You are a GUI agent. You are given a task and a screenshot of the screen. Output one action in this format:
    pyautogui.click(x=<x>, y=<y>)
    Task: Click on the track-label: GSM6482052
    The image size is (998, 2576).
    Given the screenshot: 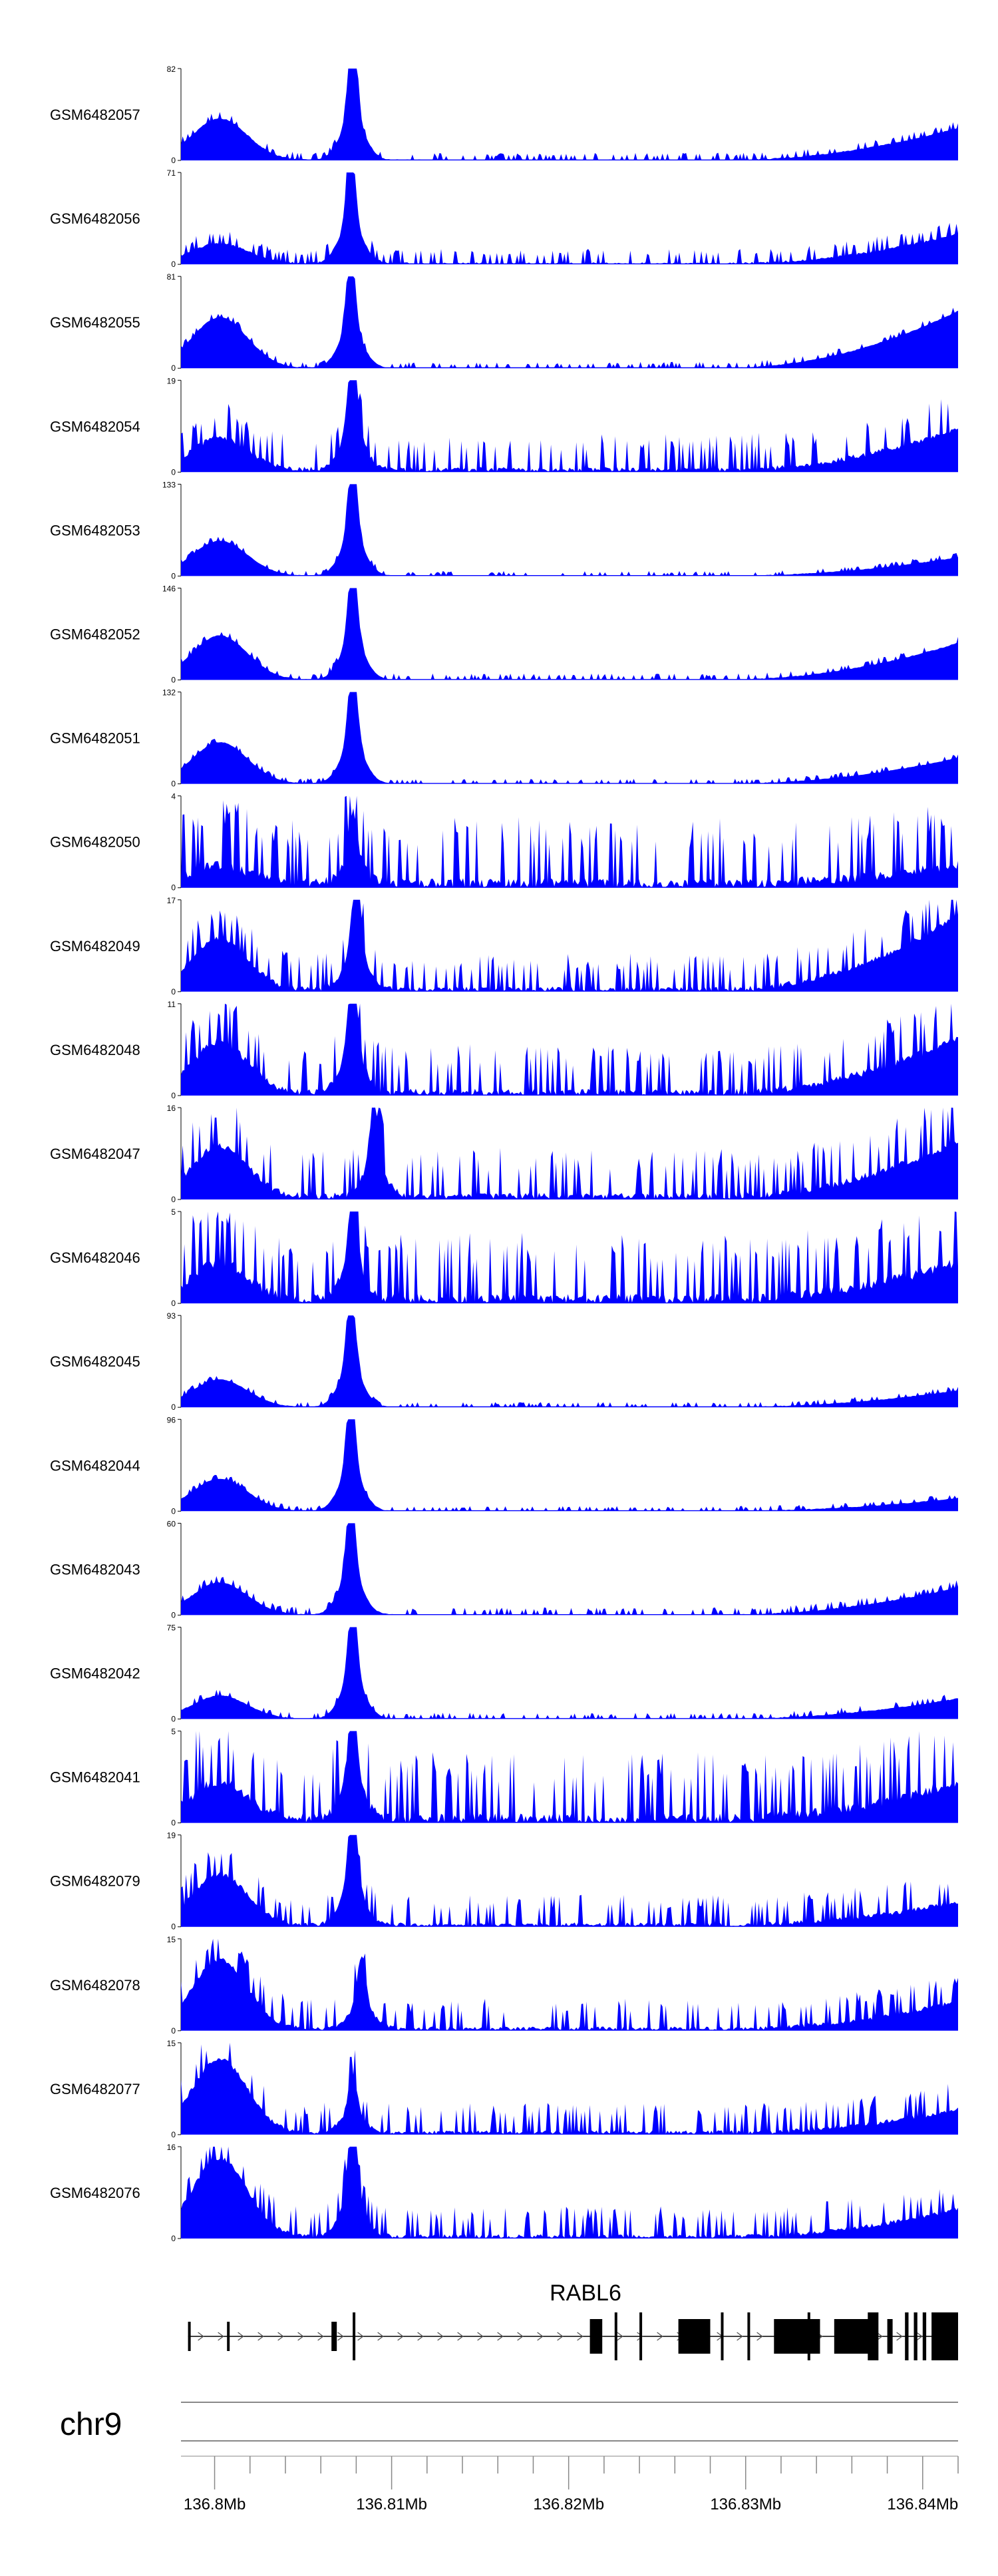 What is the action you would take?
    pyautogui.click(x=95, y=634)
    